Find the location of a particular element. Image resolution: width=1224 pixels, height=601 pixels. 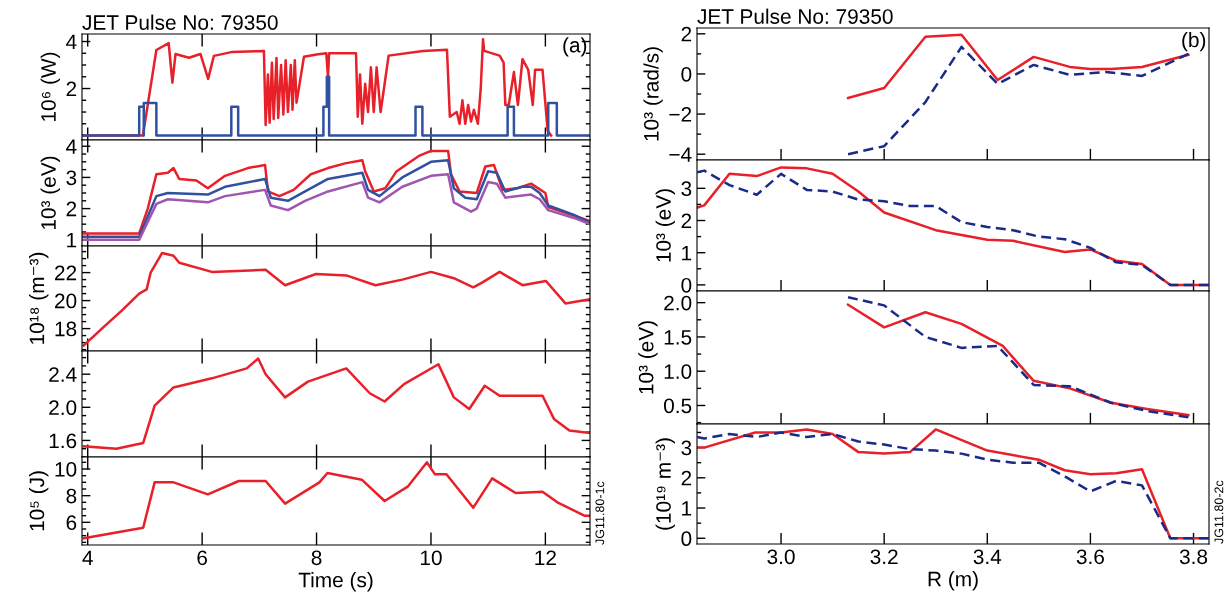

y-axis-title: 10¹⁸ (m⁻³) is located at coordinates (38, 298).